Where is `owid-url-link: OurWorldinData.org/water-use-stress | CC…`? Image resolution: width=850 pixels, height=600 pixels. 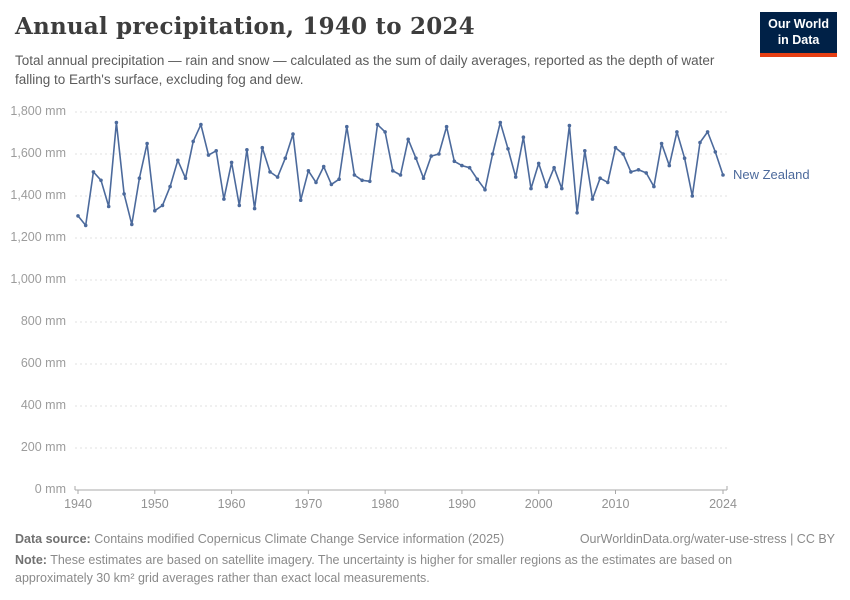
owid-url-link: OurWorldinData.org/water-use-stress | CC… is located at coordinates (707, 539).